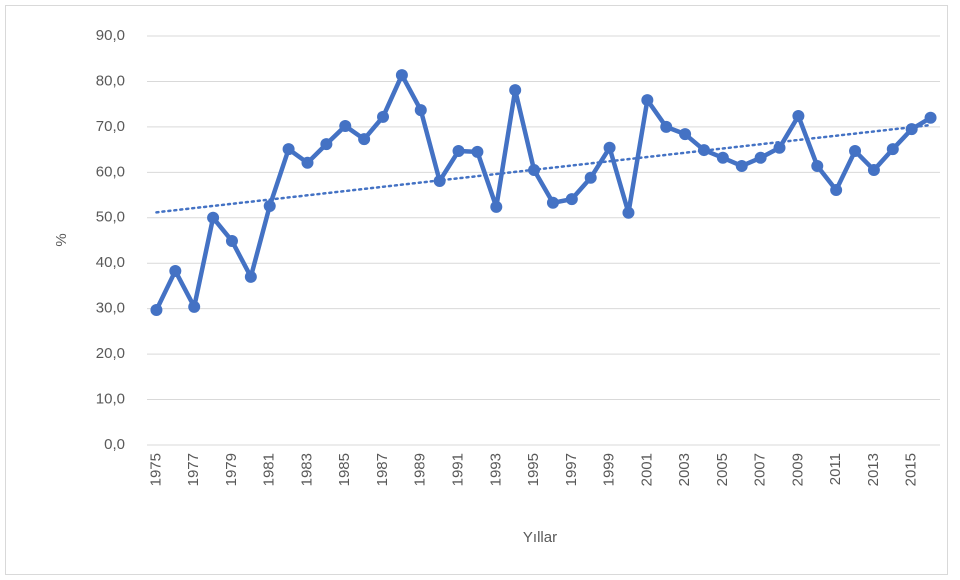 The height and width of the screenshot is (580, 960). What do you see at coordinates (110, 262) in the screenshot?
I see `y-tick-label: 40,0` at bounding box center [110, 262].